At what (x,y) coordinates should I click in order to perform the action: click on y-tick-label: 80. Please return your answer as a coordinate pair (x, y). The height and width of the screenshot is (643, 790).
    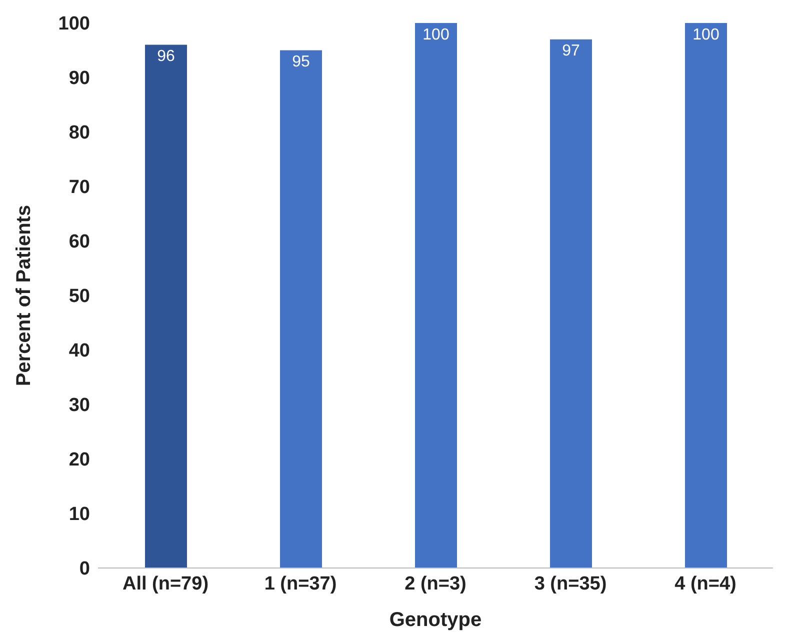
    Looking at the image, I should click on (79, 133).